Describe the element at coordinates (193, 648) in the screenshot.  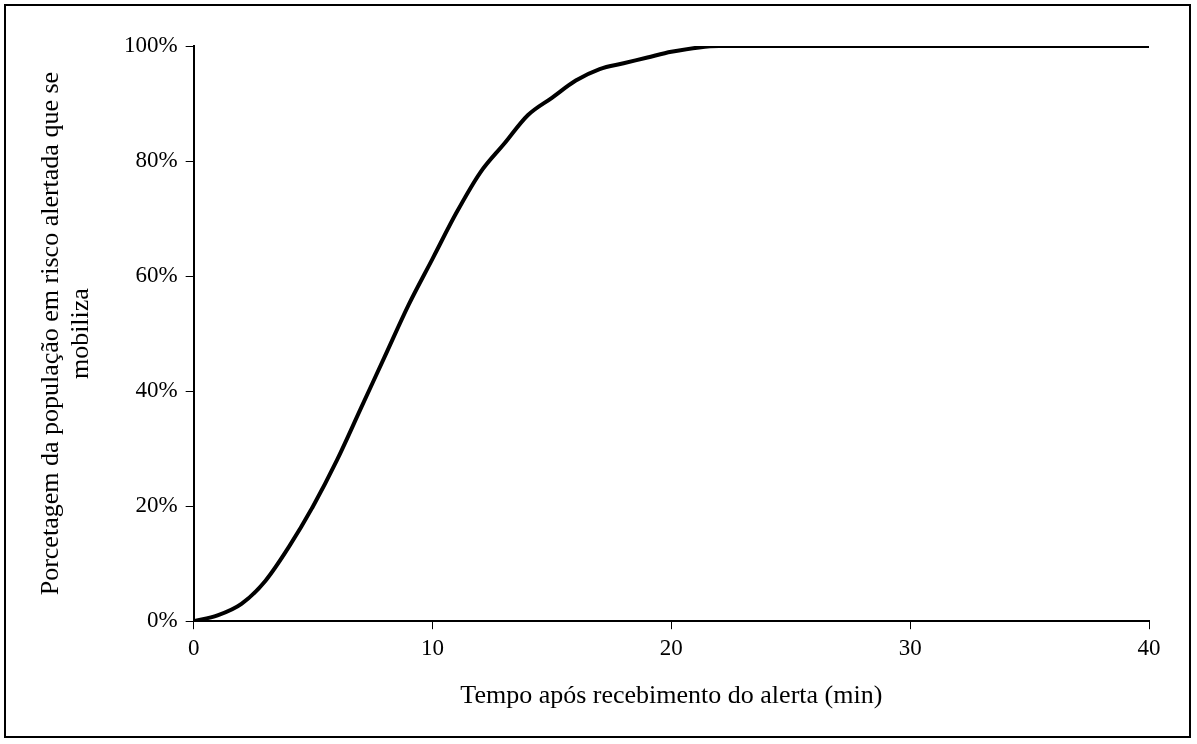
I see `x-tick-label: 0` at that location.